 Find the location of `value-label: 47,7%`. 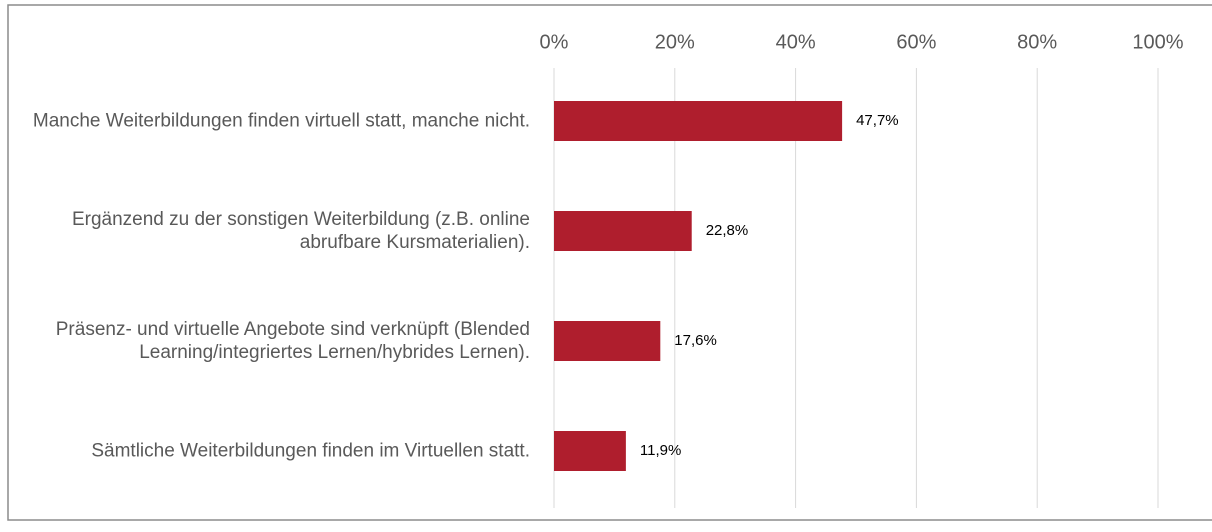

value-label: 47,7% is located at coordinates (877, 120).